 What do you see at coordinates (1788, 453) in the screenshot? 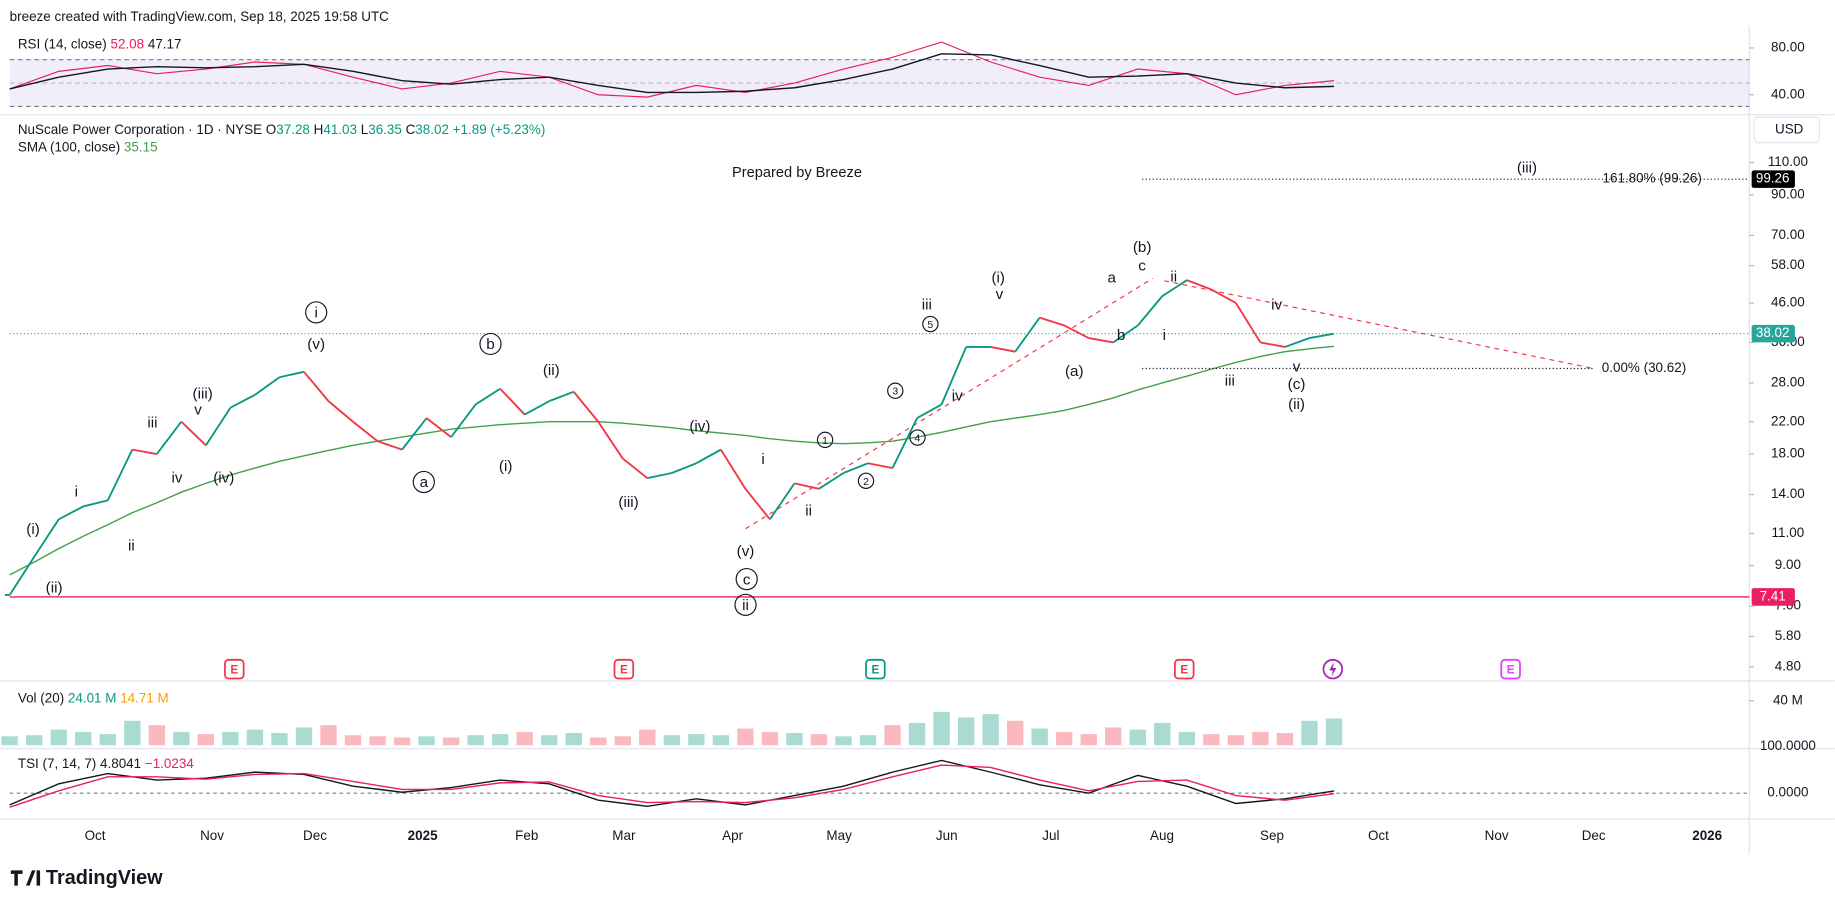
I see `price-tick-label: 18.00` at bounding box center [1788, 453].